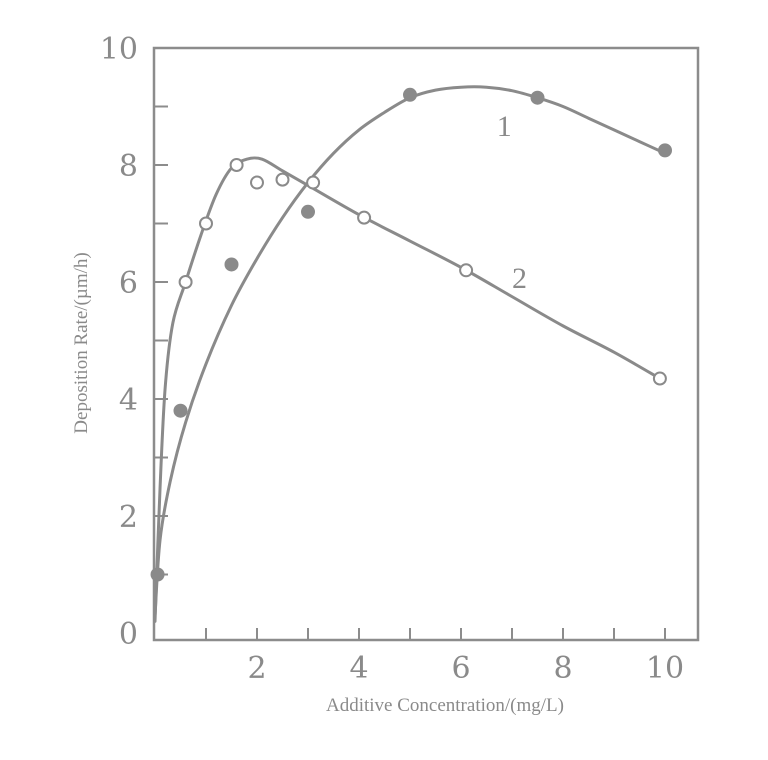 The width and height of the screenshot is (768, 760). What do you see at coordinates (128, 400) in the screenshot?
I see `y-tick-label: 4` at bounding box center [128, 400].